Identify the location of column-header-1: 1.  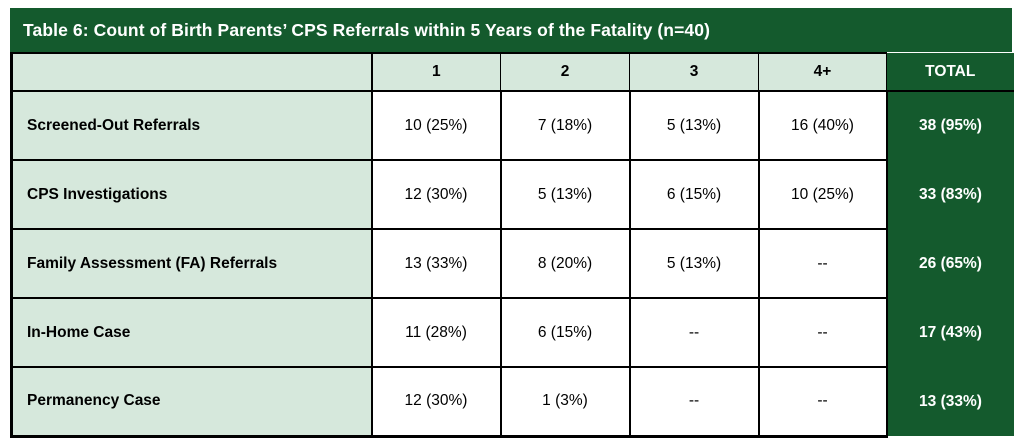
(436, 72).